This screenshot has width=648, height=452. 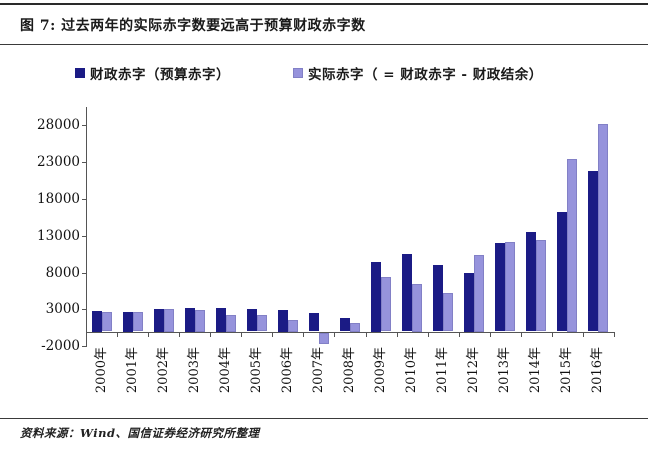 What do you see at coordinates (283, 321) in the screenshot?
I see `bar-budget-2006` at bounding box center [283, 321].